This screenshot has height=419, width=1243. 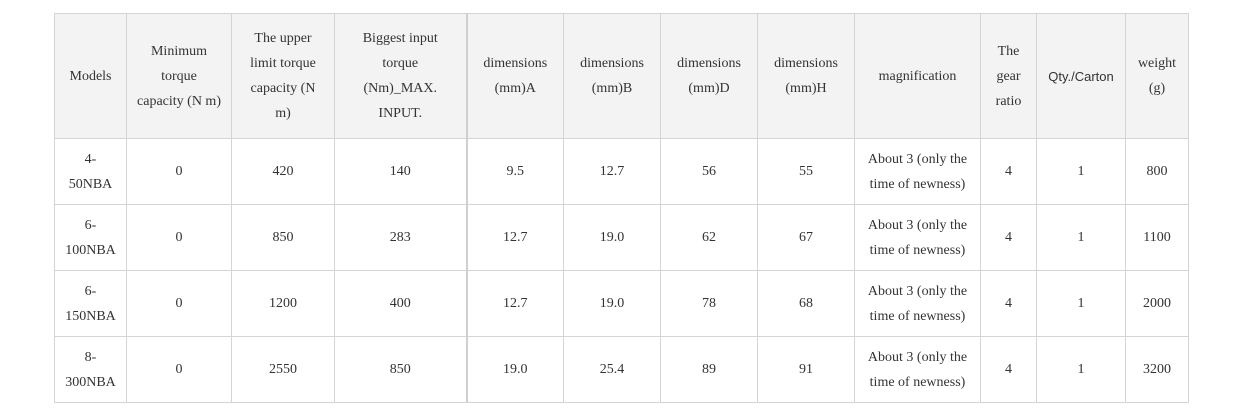 I want to click on table-cell: 420, so click(x=283, y=171).